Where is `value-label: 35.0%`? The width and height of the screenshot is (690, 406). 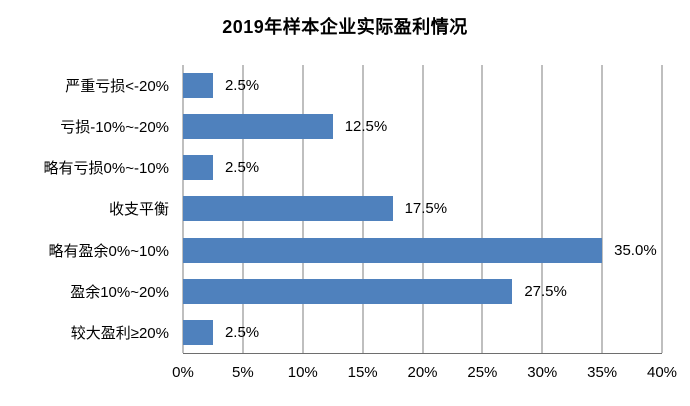 value-label: 35.0% is located at coordinates (635, 250).